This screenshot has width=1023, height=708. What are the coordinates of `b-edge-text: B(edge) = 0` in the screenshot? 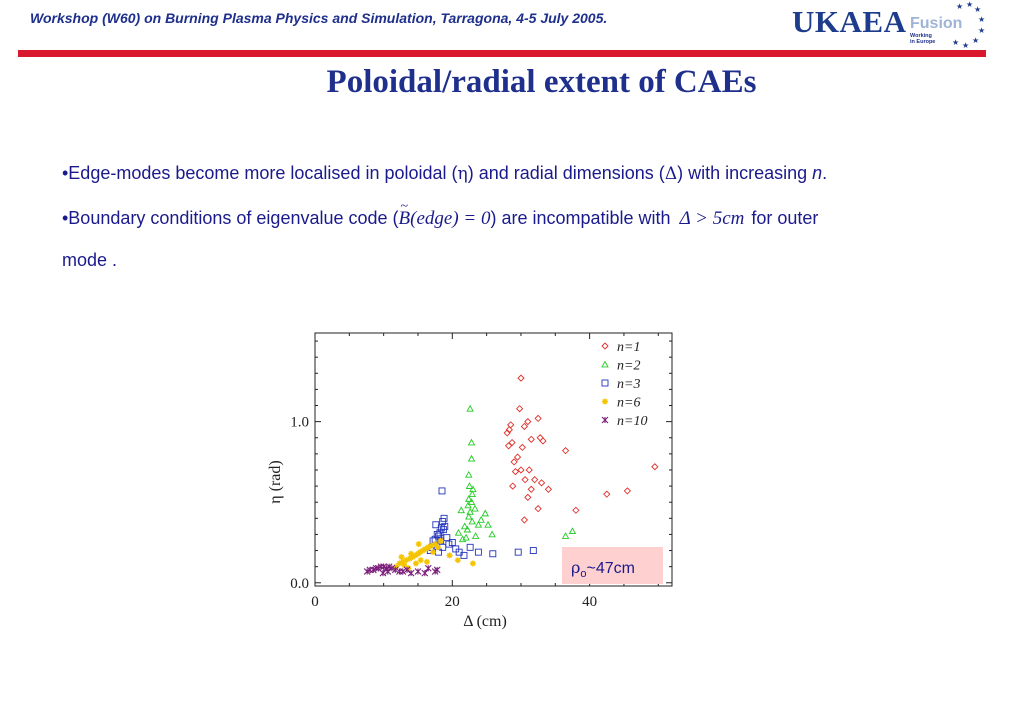 It's located at (444, 218).